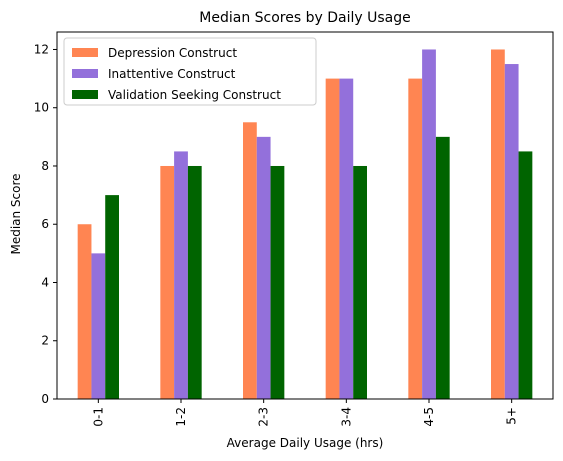  What do you see at coordinates (305, 443) in the screenshot?
I see `x-axis-label: Average Daily Usage (hrs)` at bounding box center [305, 443].